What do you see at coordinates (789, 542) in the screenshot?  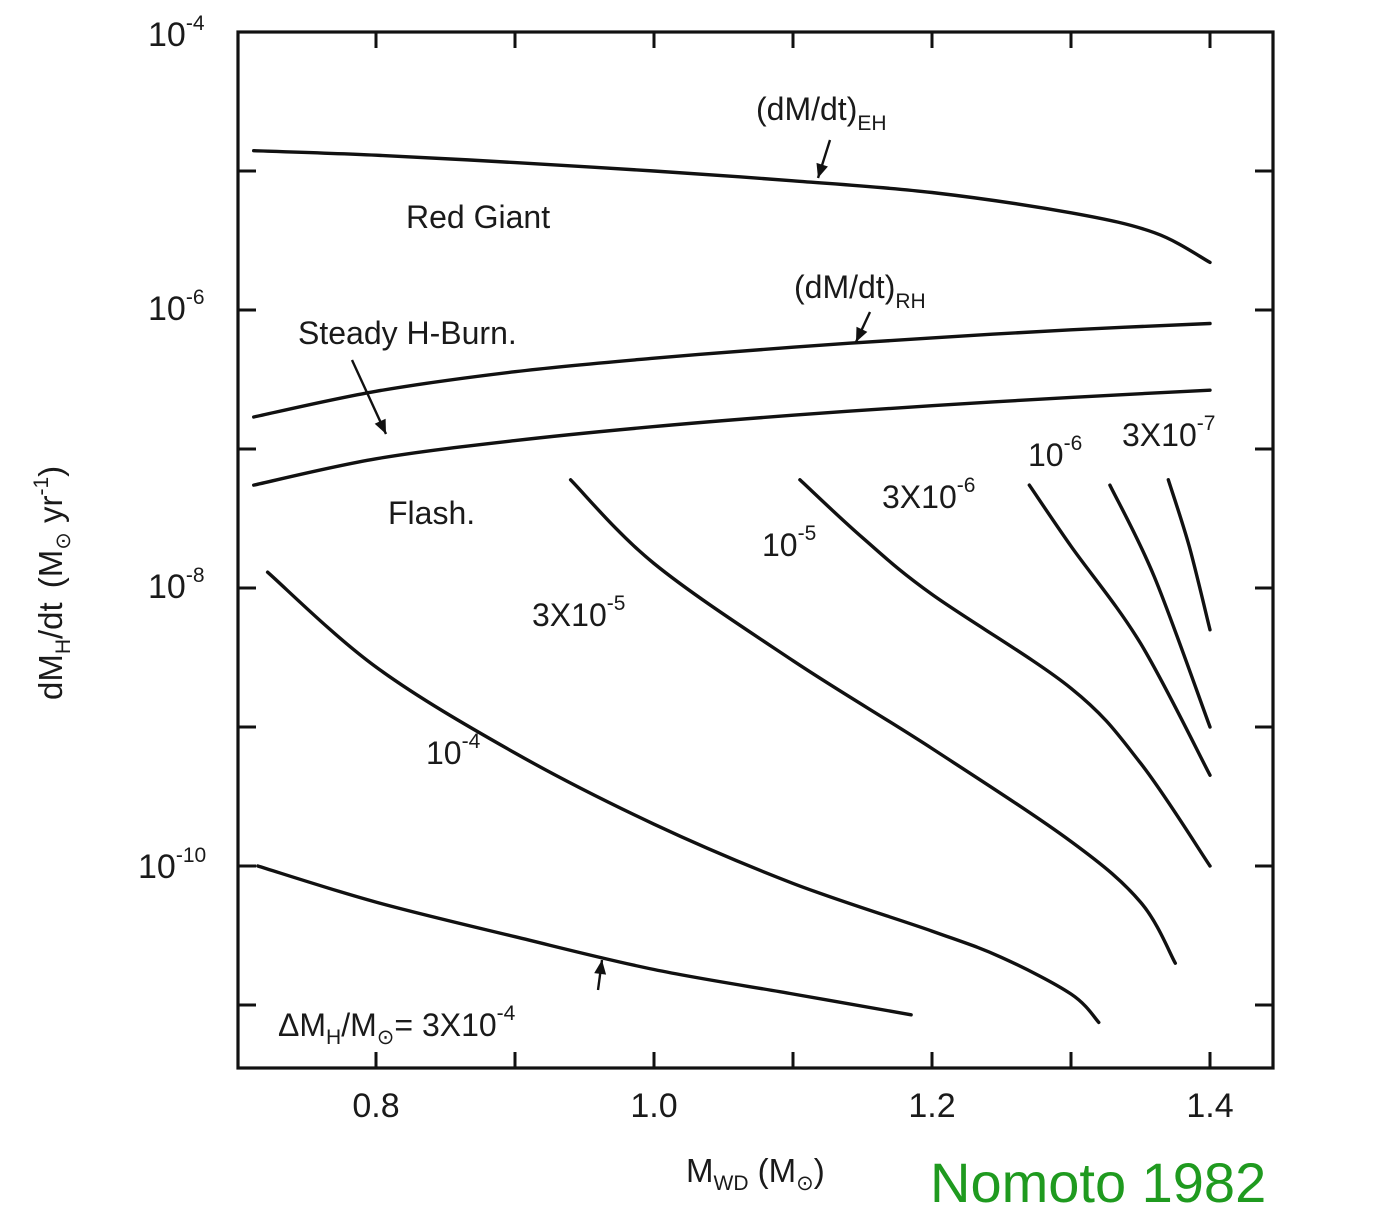 I see `label-1e-5: 10-5` at bounding box center [789, 542].